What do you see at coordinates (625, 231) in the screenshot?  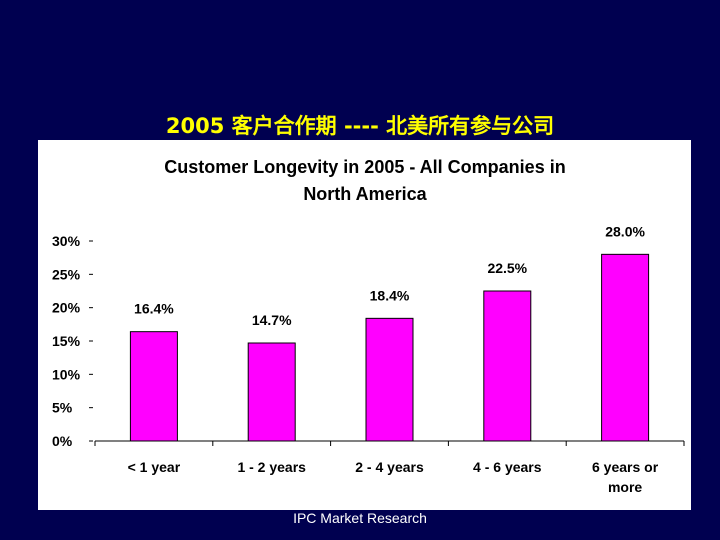 I see `data-label: 28.0%` at bounding box center [625, 231].